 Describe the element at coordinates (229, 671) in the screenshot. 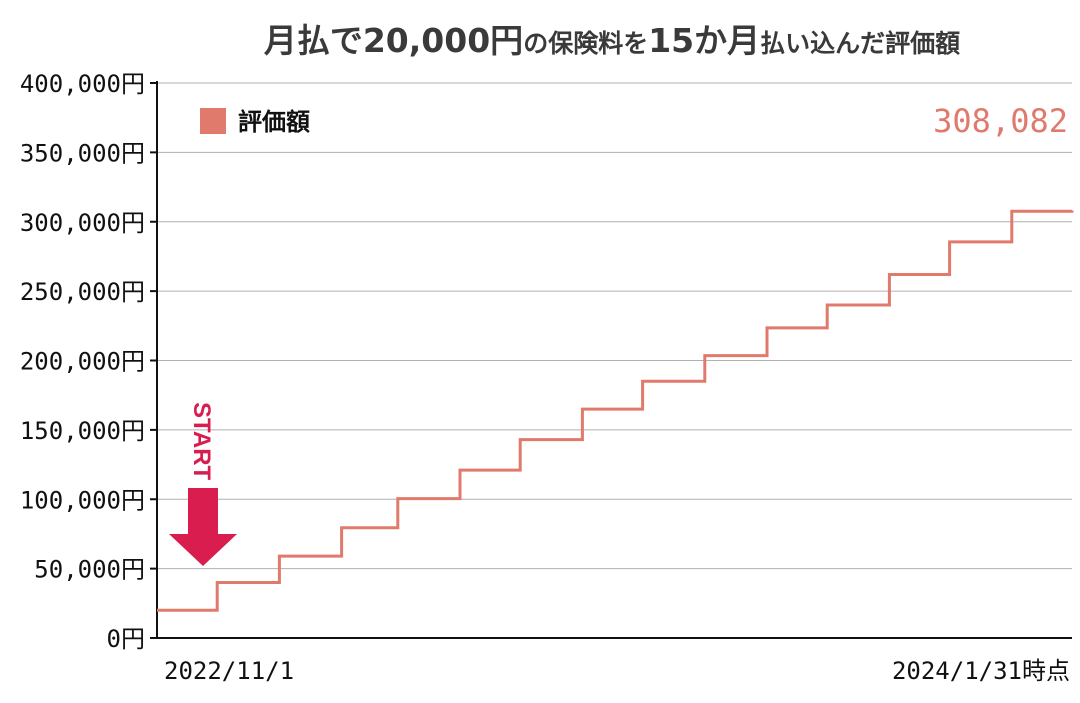

I see `x-tick-start: 2022/11/1` at that location.